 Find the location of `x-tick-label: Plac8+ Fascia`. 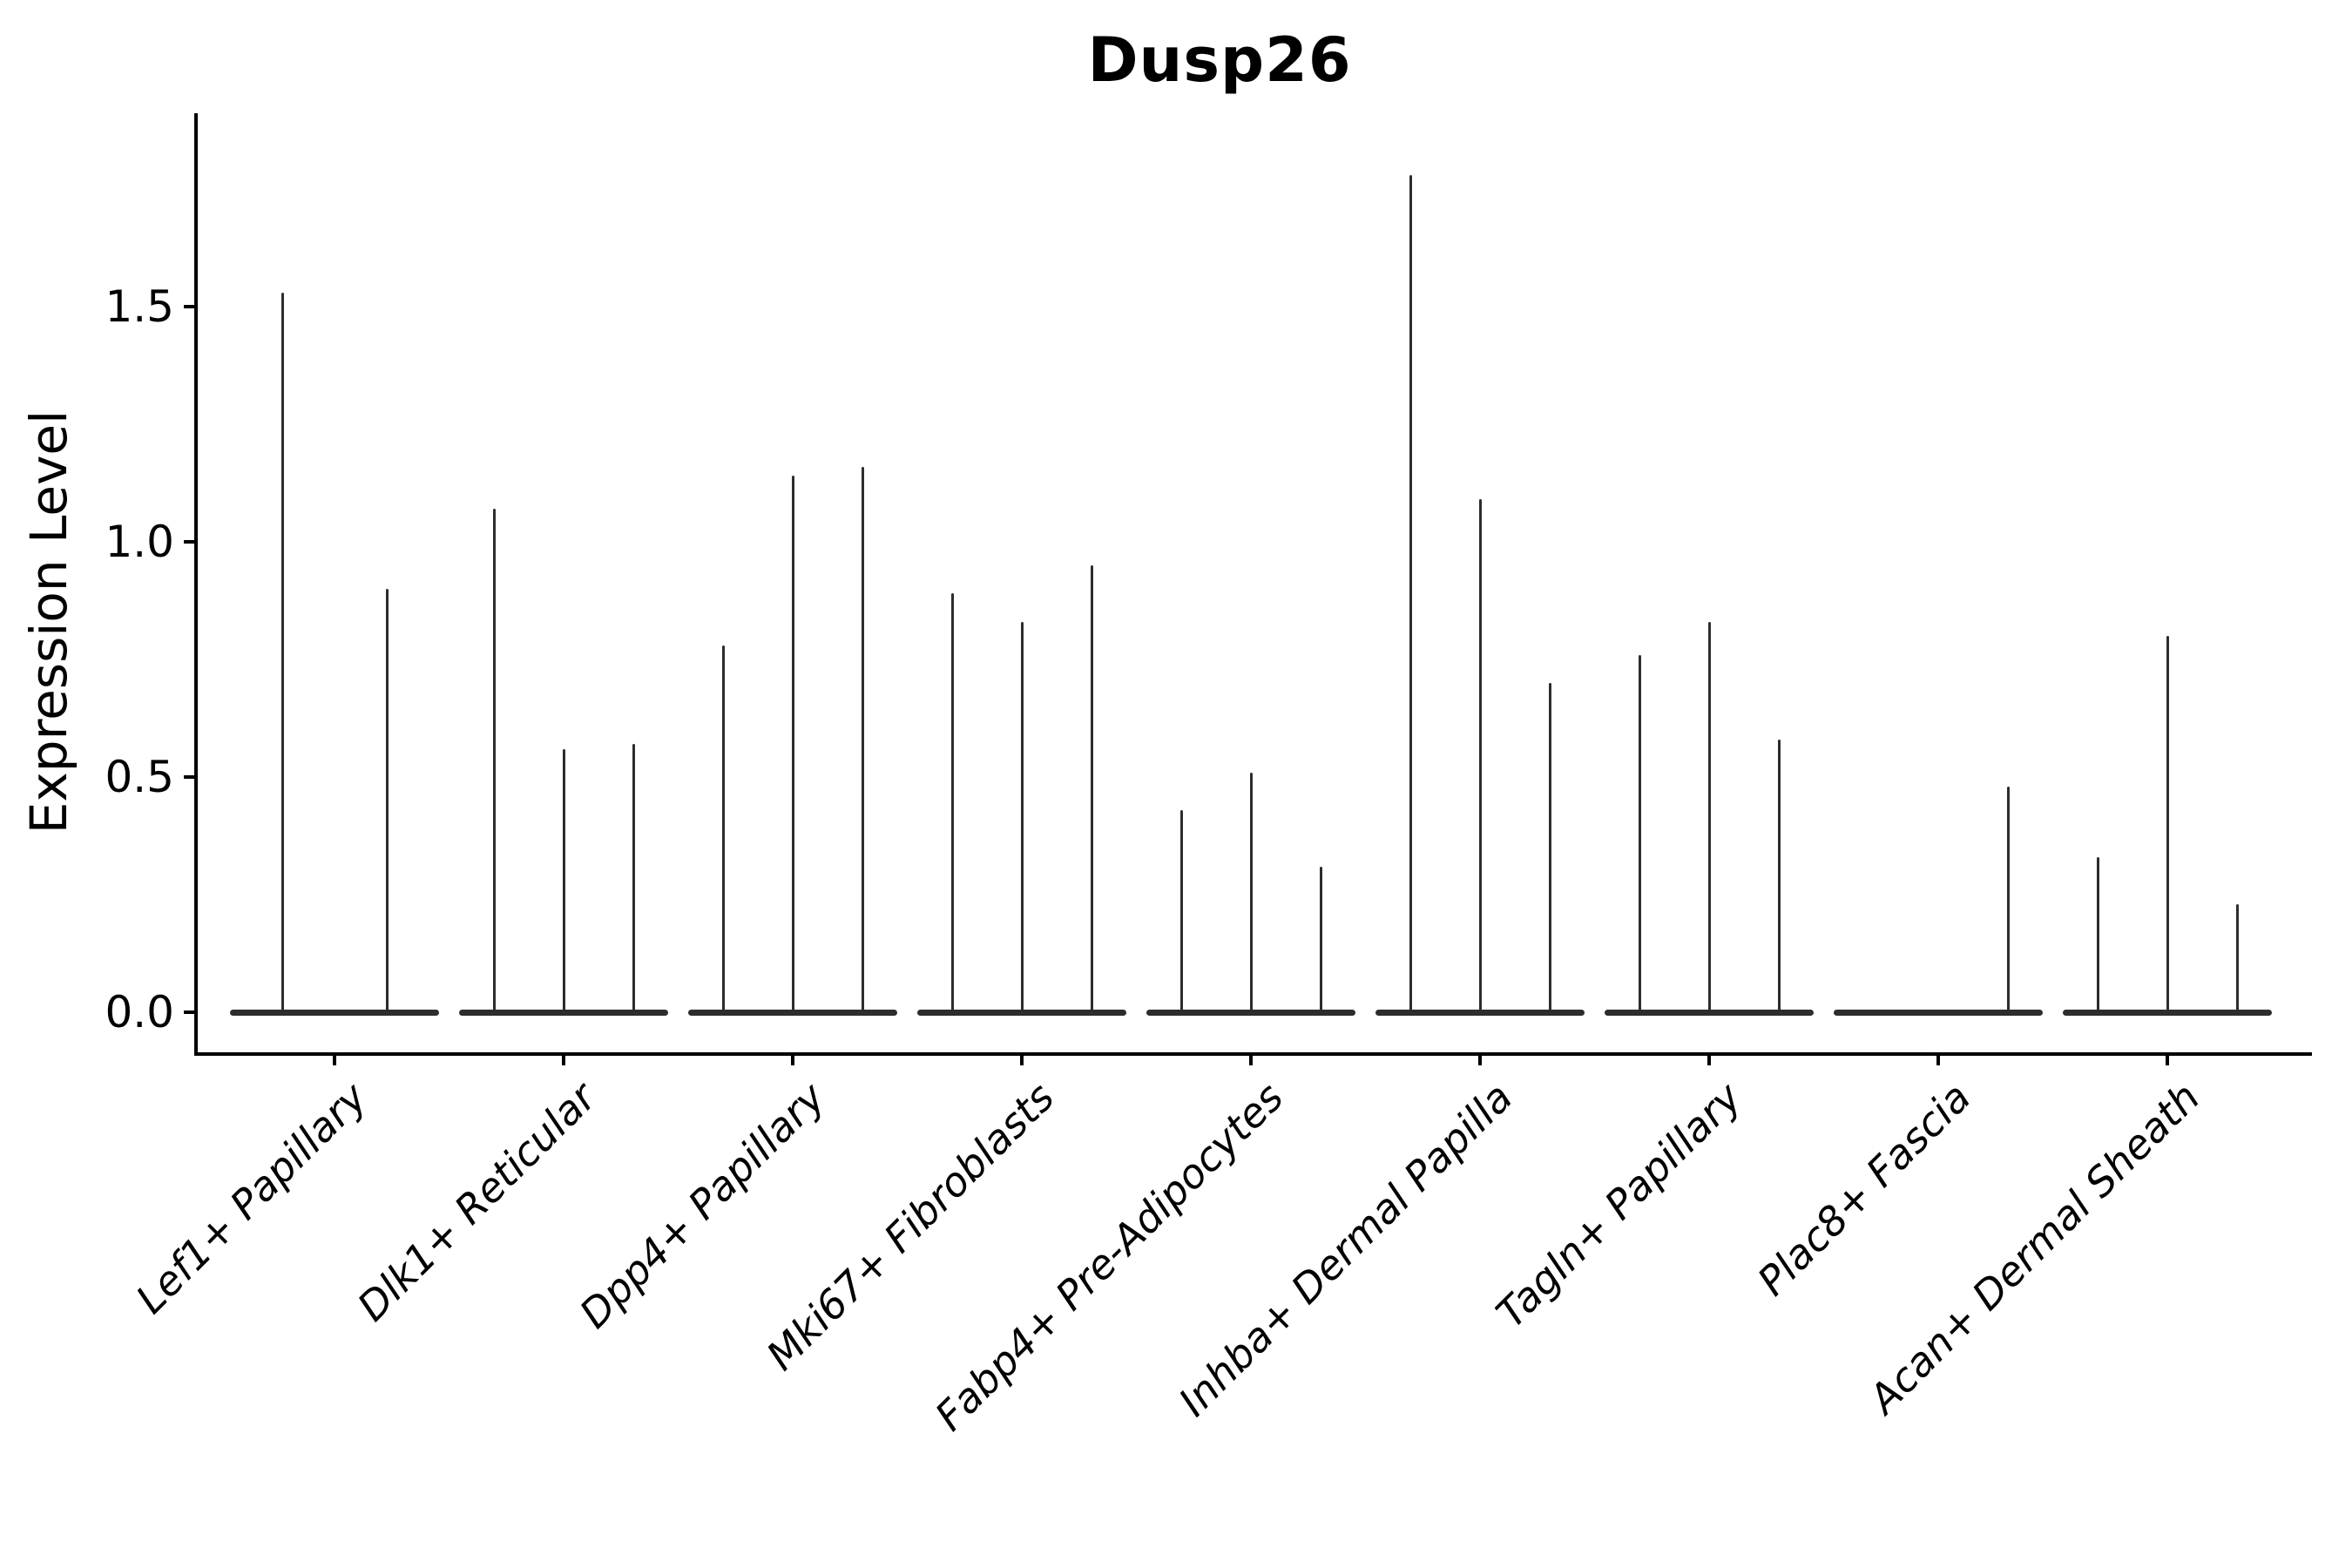

x-tick-label: Plac8+ Fascia is located at coordinates (1864, 1189).